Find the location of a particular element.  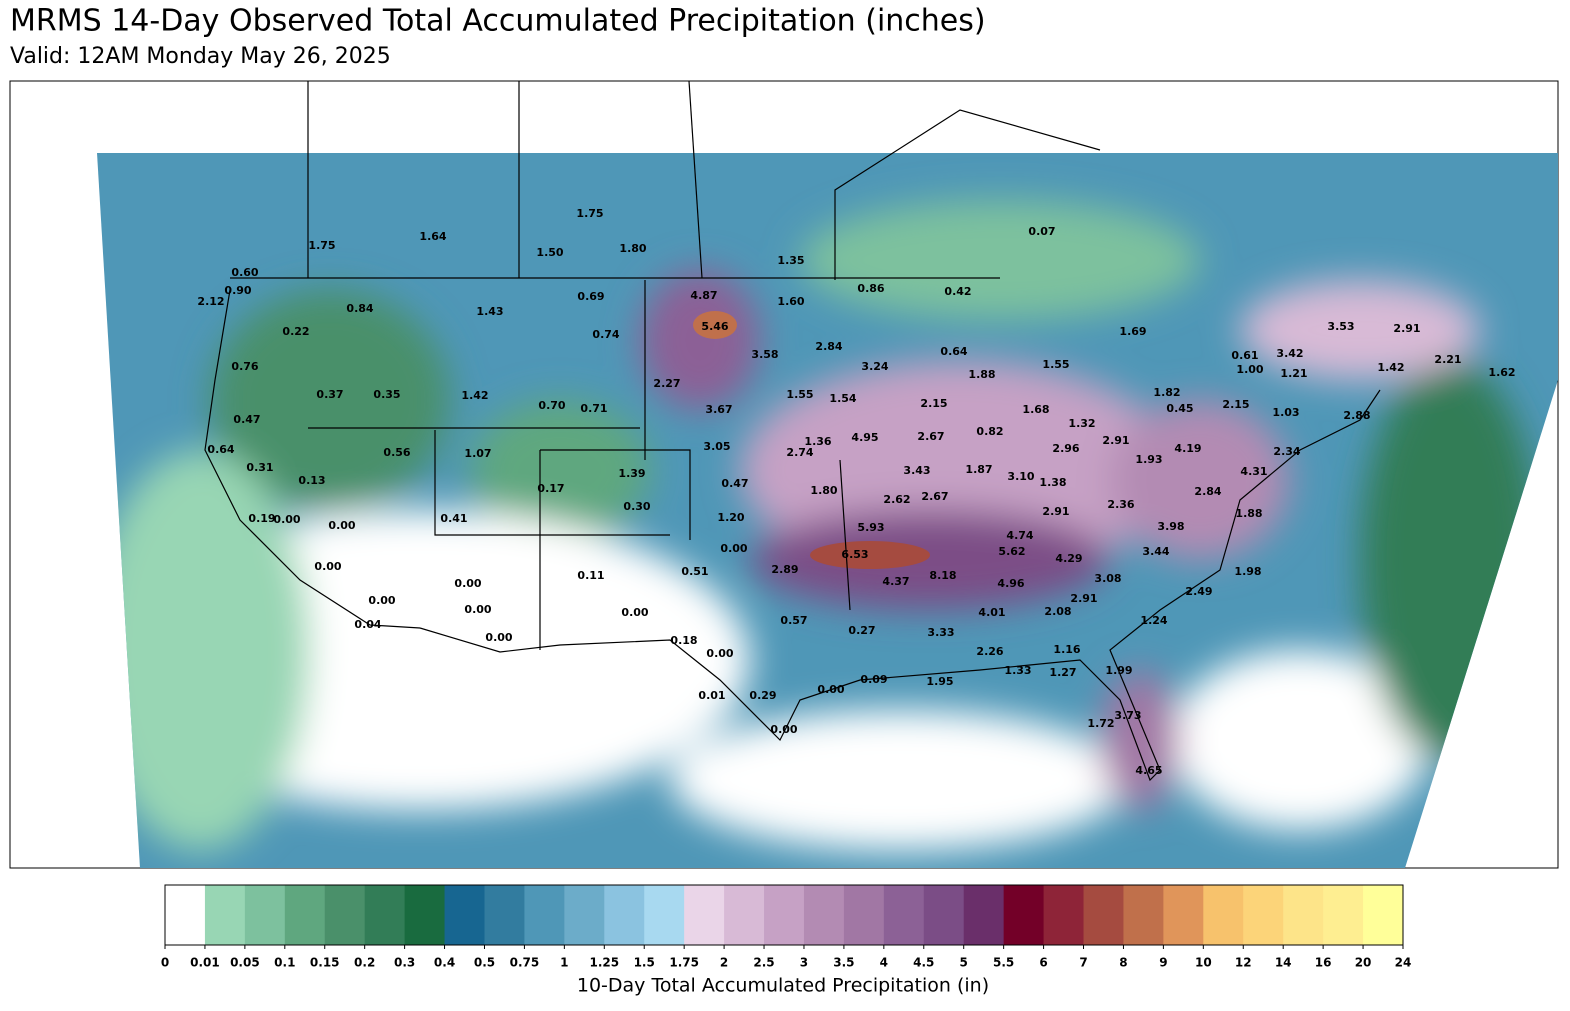

colorbar-tick-label: 0.05 is located at coordinates (245, 963).